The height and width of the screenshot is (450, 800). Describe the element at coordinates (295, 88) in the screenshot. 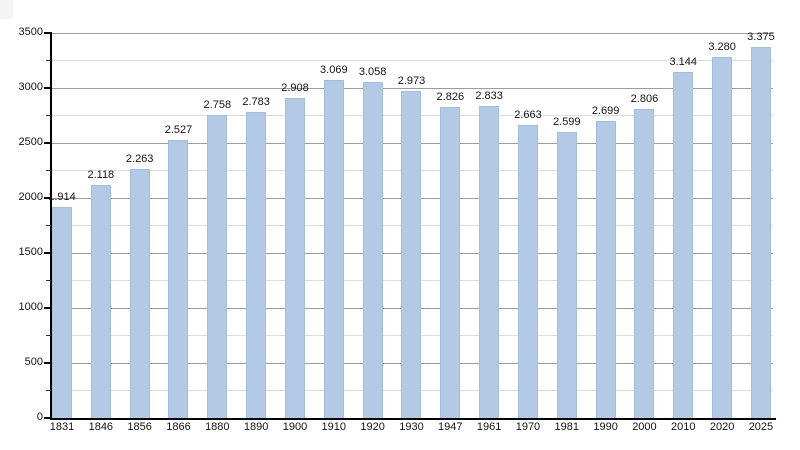

I see `bar-value-label: 2.908` at that location.